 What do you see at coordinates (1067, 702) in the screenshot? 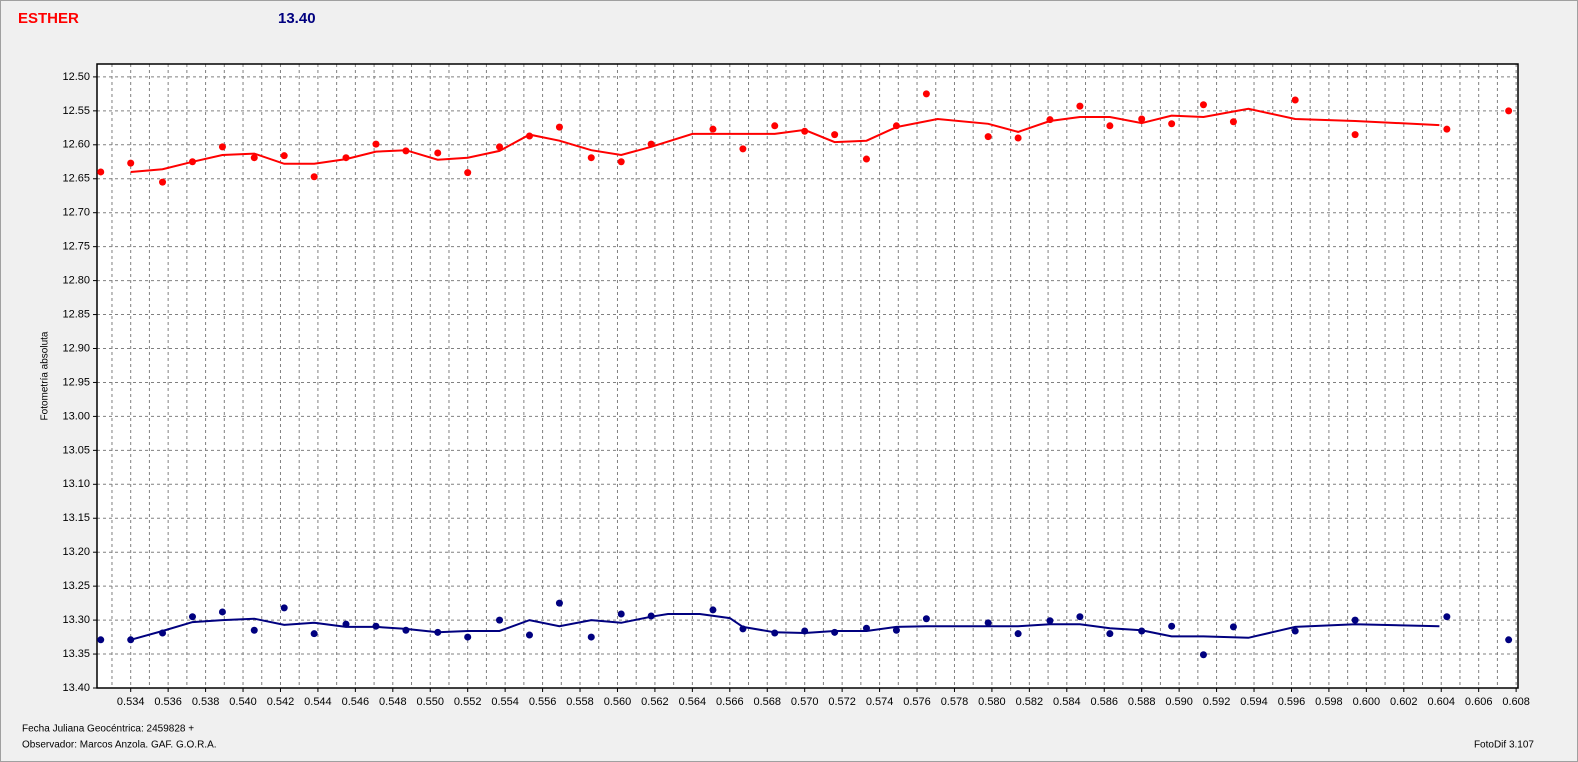
I see `x-tick-label: 0.584` at bounding box center [1067, 702].